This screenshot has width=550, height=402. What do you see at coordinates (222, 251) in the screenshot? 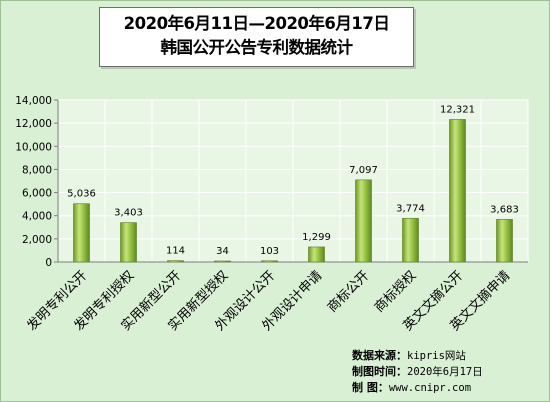
I see `data-label: 34` at bounding box center [222, 251].